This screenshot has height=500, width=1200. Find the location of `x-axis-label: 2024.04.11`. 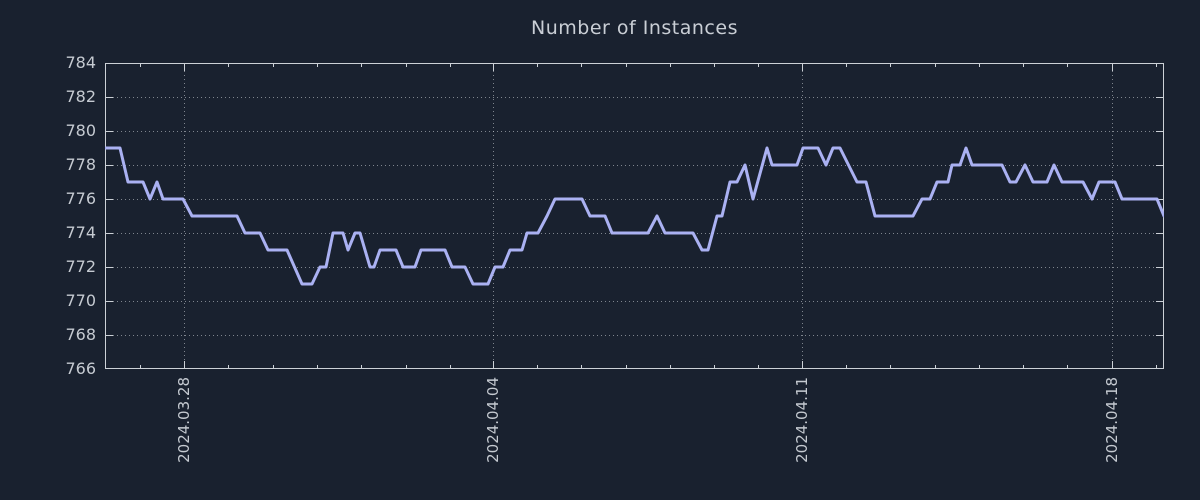

x-axis-label: 2024.04.11 is located at coordinates (802, 420).